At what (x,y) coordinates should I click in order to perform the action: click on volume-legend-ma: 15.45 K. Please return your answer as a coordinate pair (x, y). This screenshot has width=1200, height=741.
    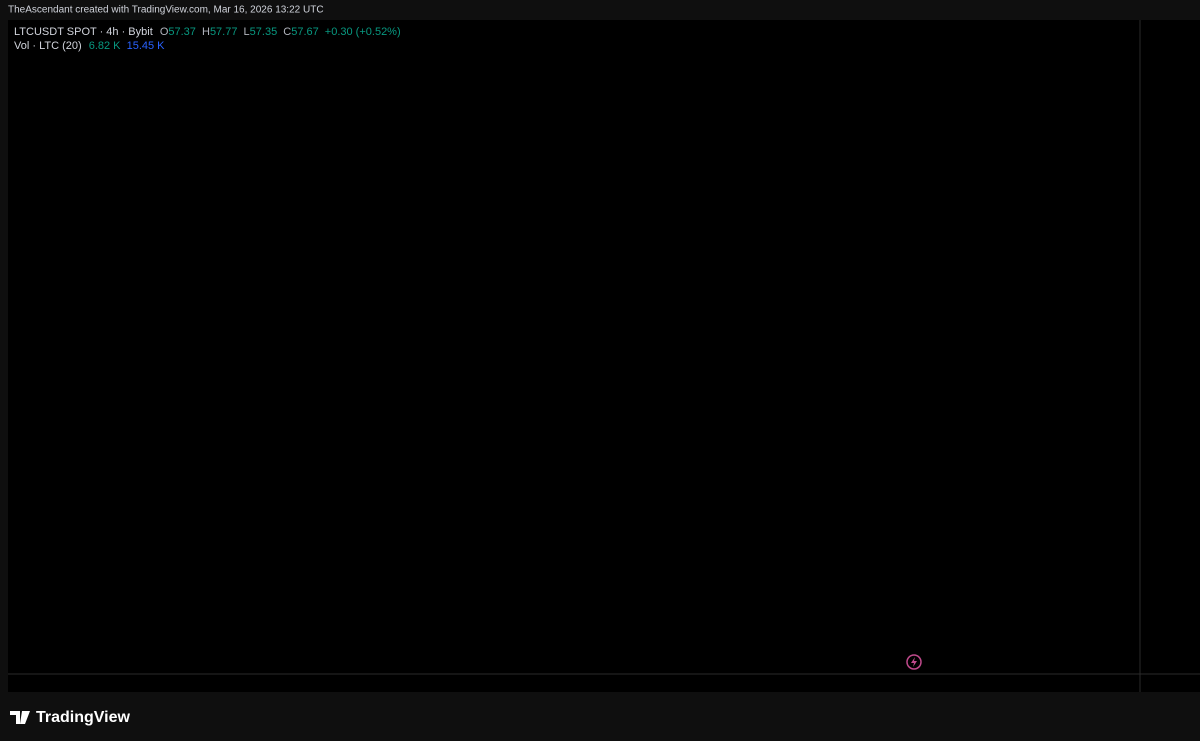
    Looking at the image, I should click on (146, 46).